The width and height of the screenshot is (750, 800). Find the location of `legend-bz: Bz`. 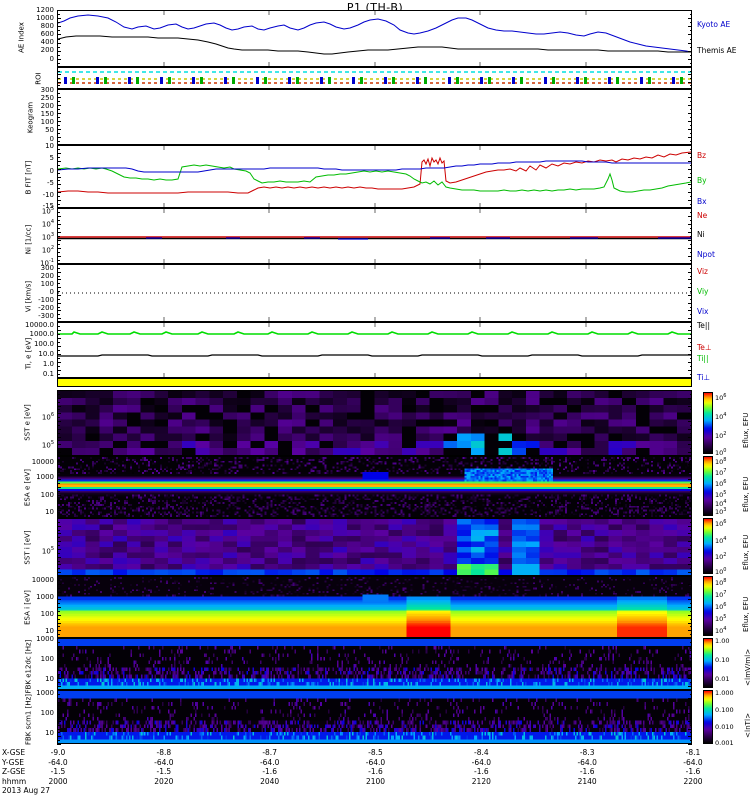

legend-bz: Bz is located at coordinates (701, 156).